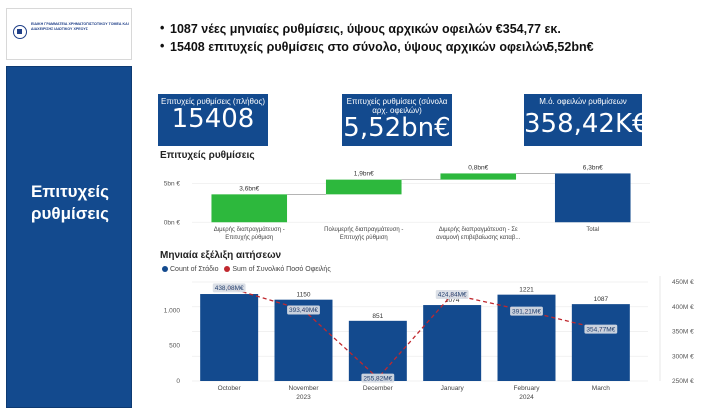 Image resolution: width=720 pixels, height=412 pixels. I want to click on month-label: February, so click(526, 388).